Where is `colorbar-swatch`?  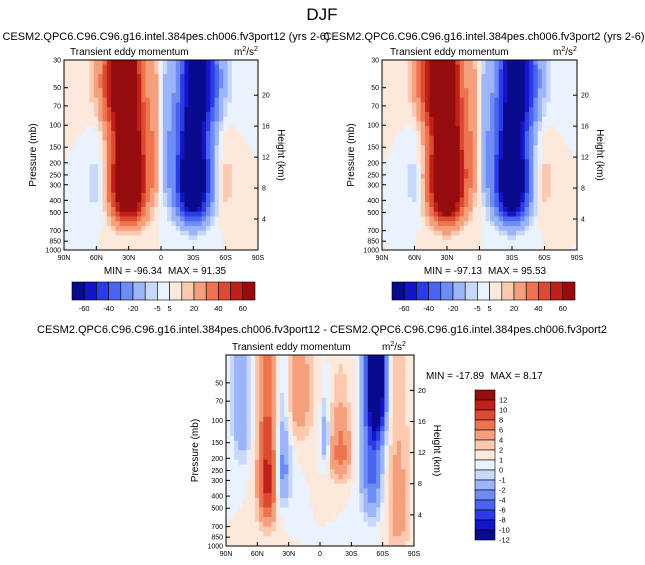
colorbar-swatch is located at coordinates (200, 291).